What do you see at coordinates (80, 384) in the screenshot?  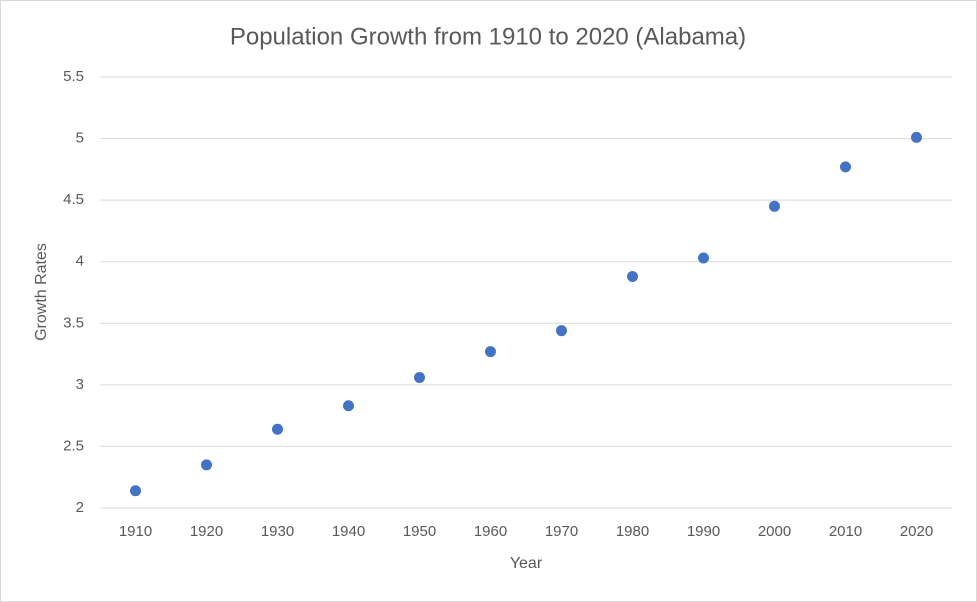 I see `y-tick-label: 3` at bounding box center [80, 384].